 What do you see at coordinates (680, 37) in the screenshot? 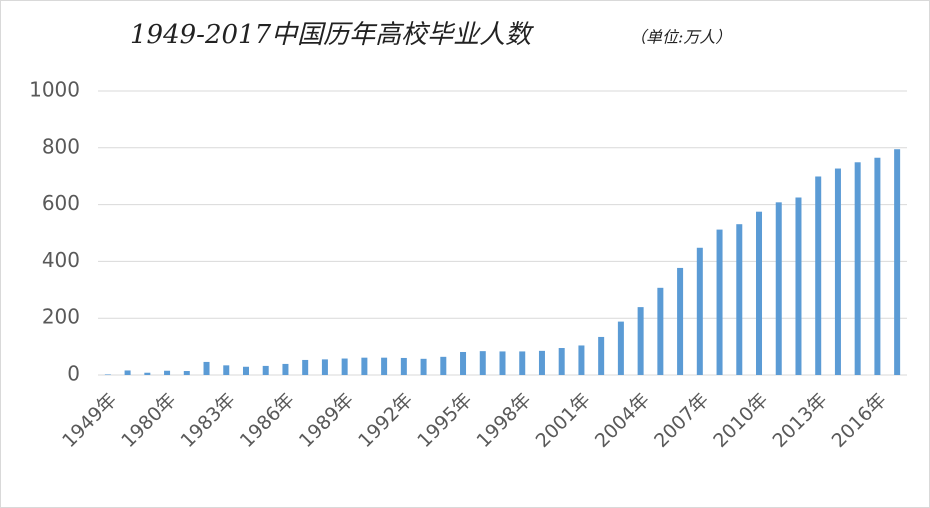
I see `chart-subtitle: （单位:万人）` at bounding box center [680, 37].